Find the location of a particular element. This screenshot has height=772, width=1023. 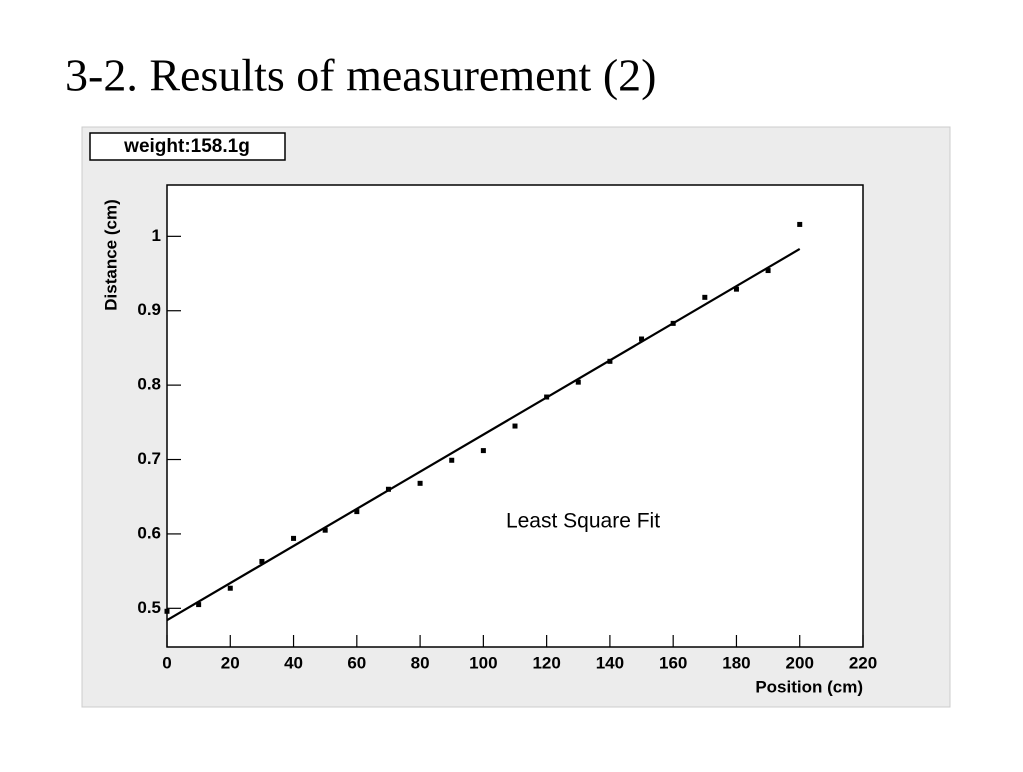

x-tick-label: 180 is located at coordinates (736, 662).